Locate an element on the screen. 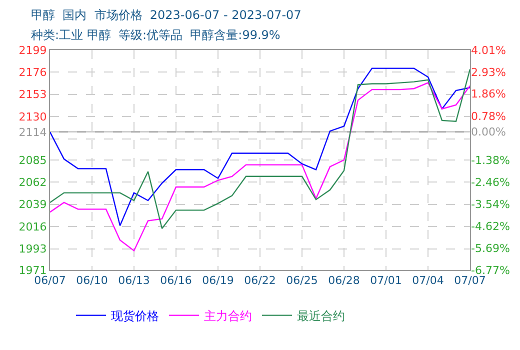 The image size is (520, 350). x-tick-label: 07/01 is located at coordinates (386, 281).